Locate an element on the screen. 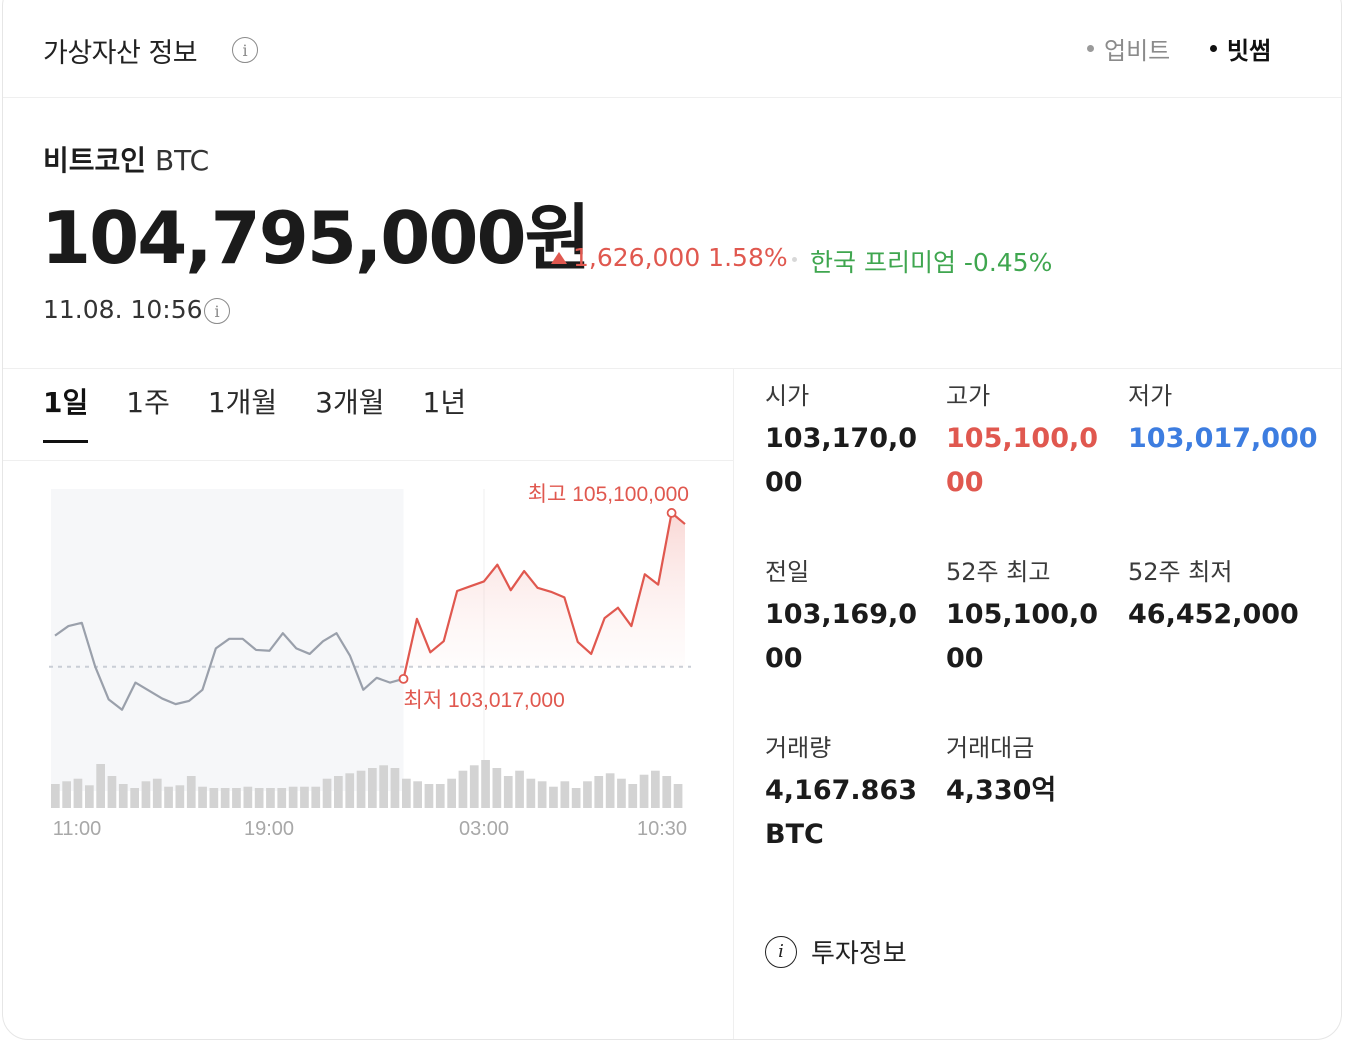 The image size is (1346, 1040). stat-high: 고가 105,100,000 is located at coordinates (1031, 440).